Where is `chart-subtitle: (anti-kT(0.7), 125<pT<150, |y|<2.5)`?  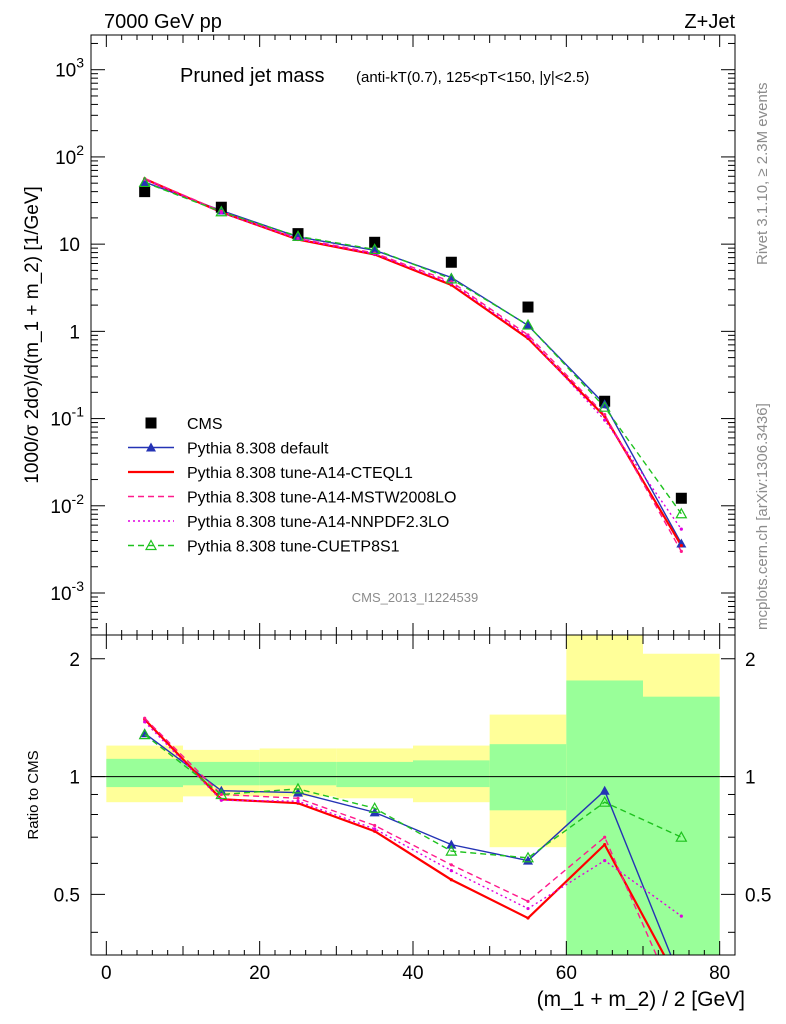
chart-subtitle: (anti-kT(0.7), 125<pT<150, |y|<2.5) is located at coordinates (472, 77).